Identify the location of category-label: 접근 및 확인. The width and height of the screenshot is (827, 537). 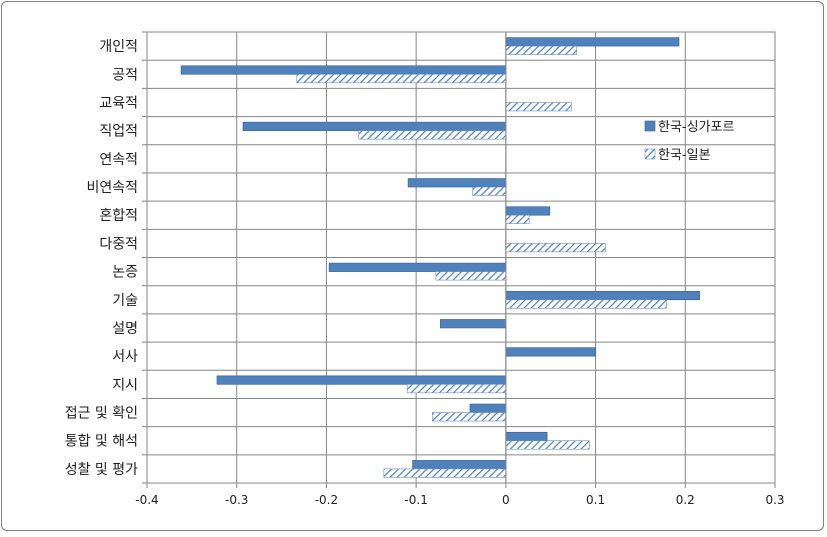
(101, 414).